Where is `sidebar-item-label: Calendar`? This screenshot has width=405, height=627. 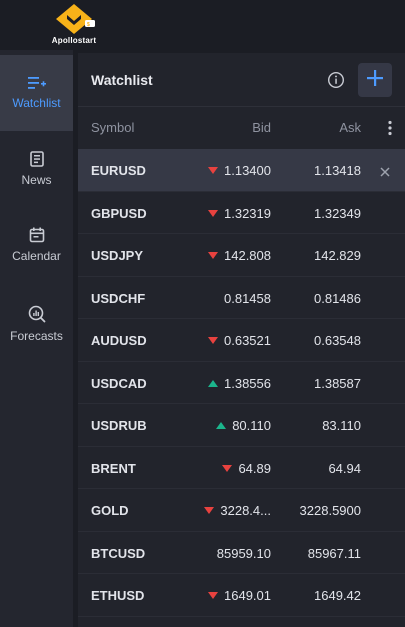 sidebar-item-label: Calendar is located at coordinates (36, 256).